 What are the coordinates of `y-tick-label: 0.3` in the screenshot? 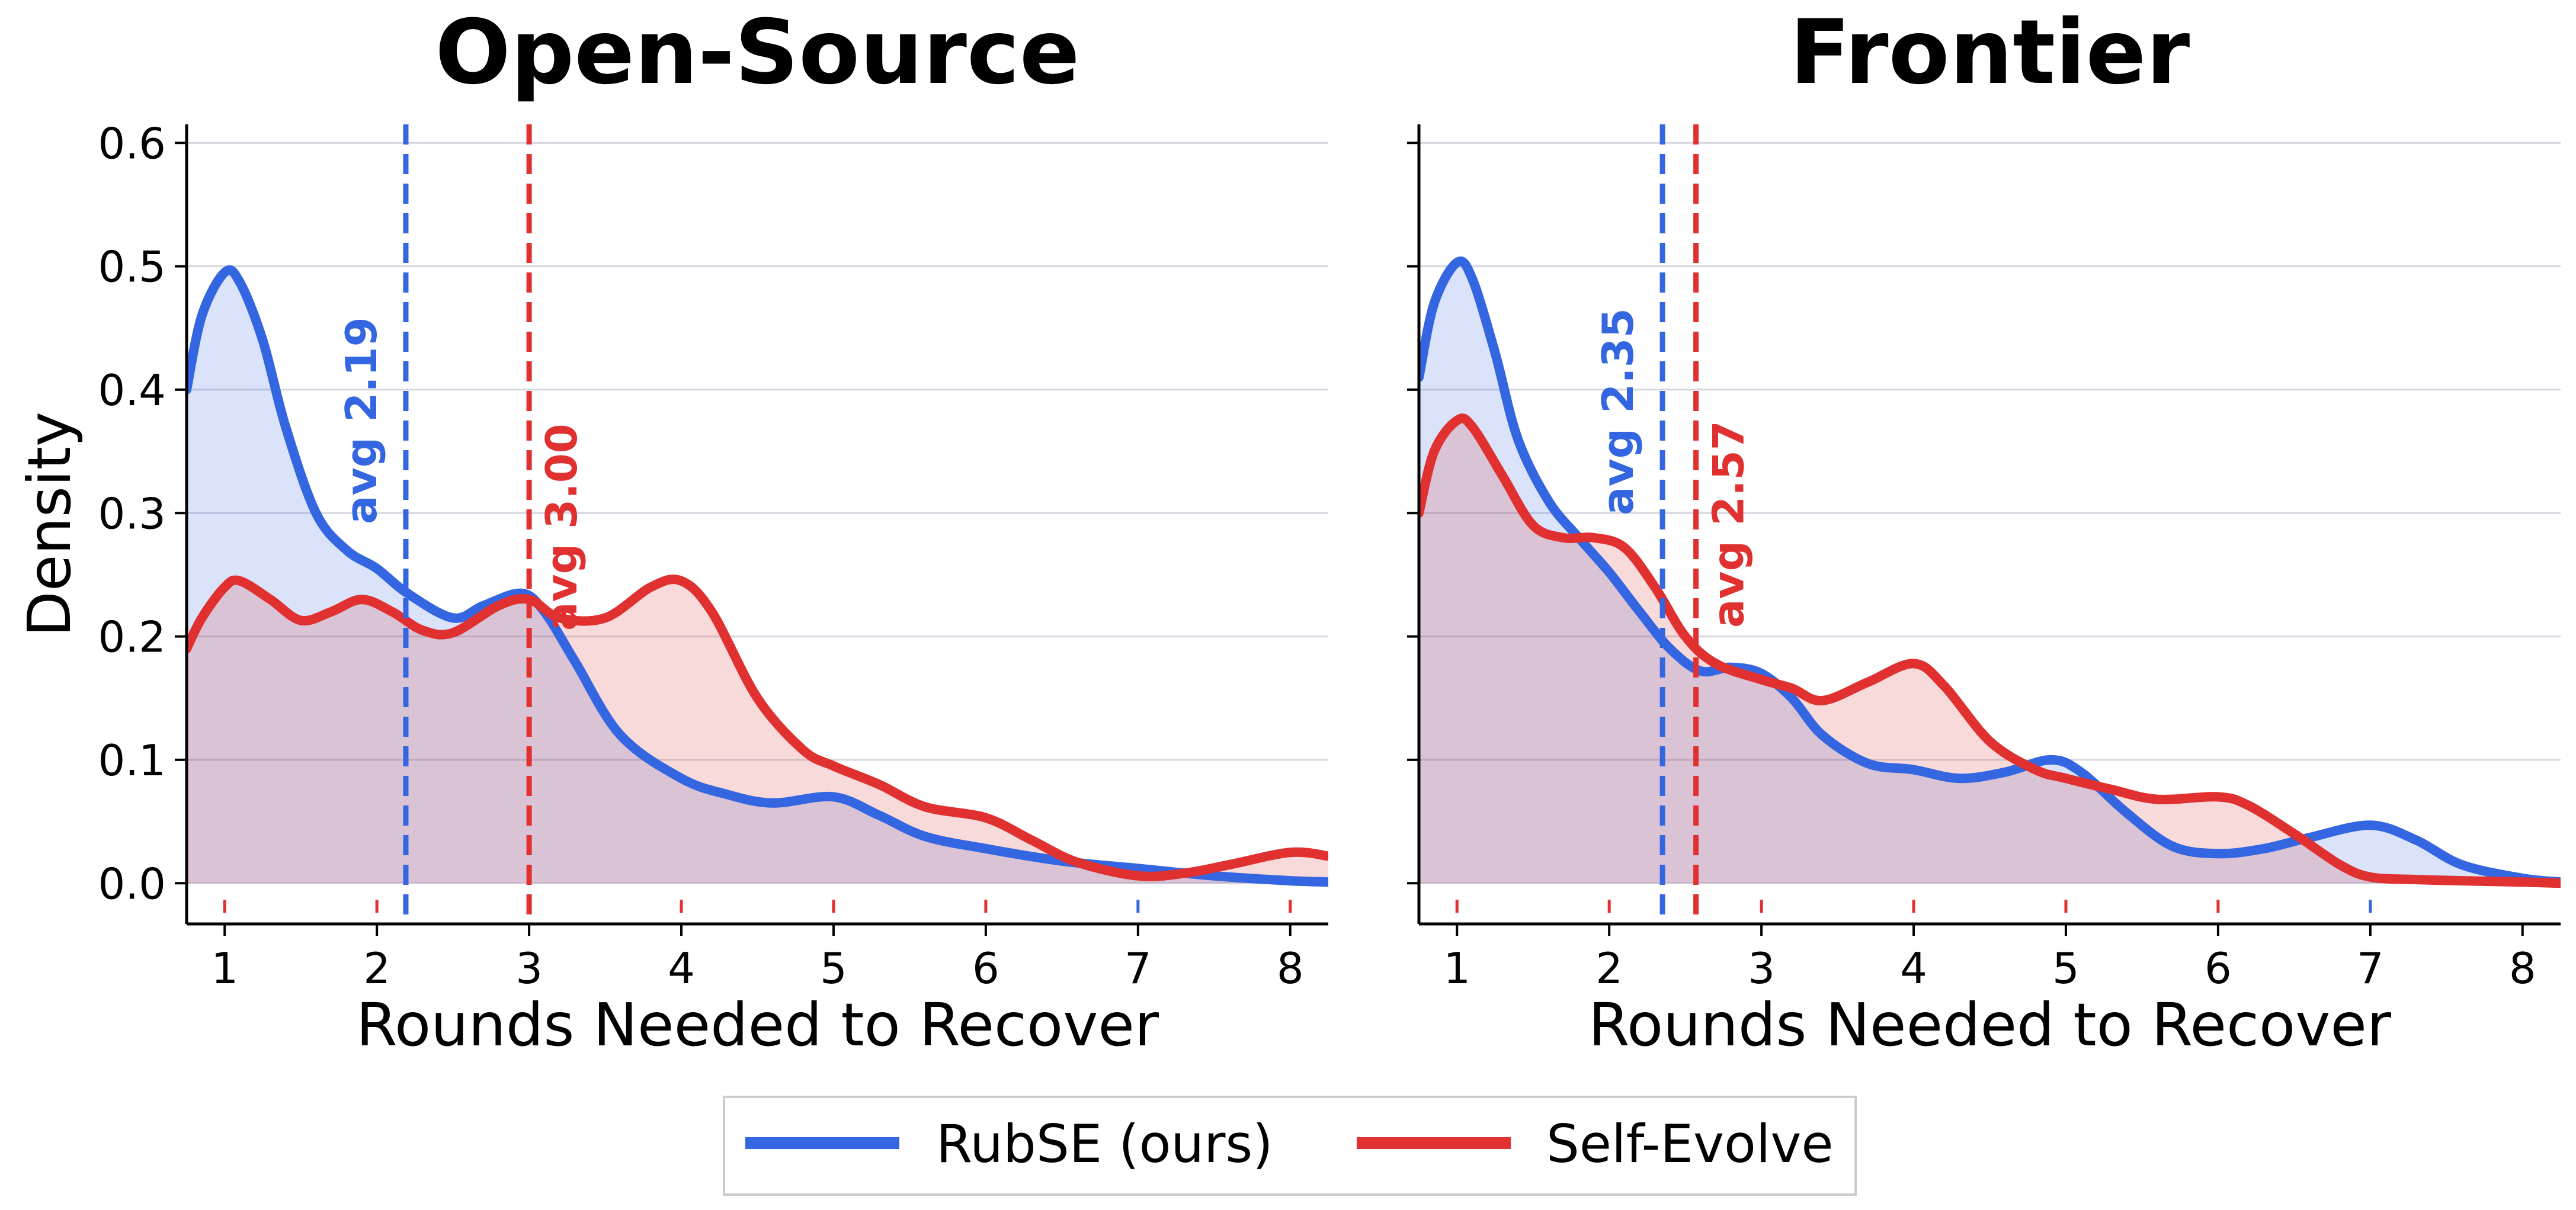 It's located at (132, 513).